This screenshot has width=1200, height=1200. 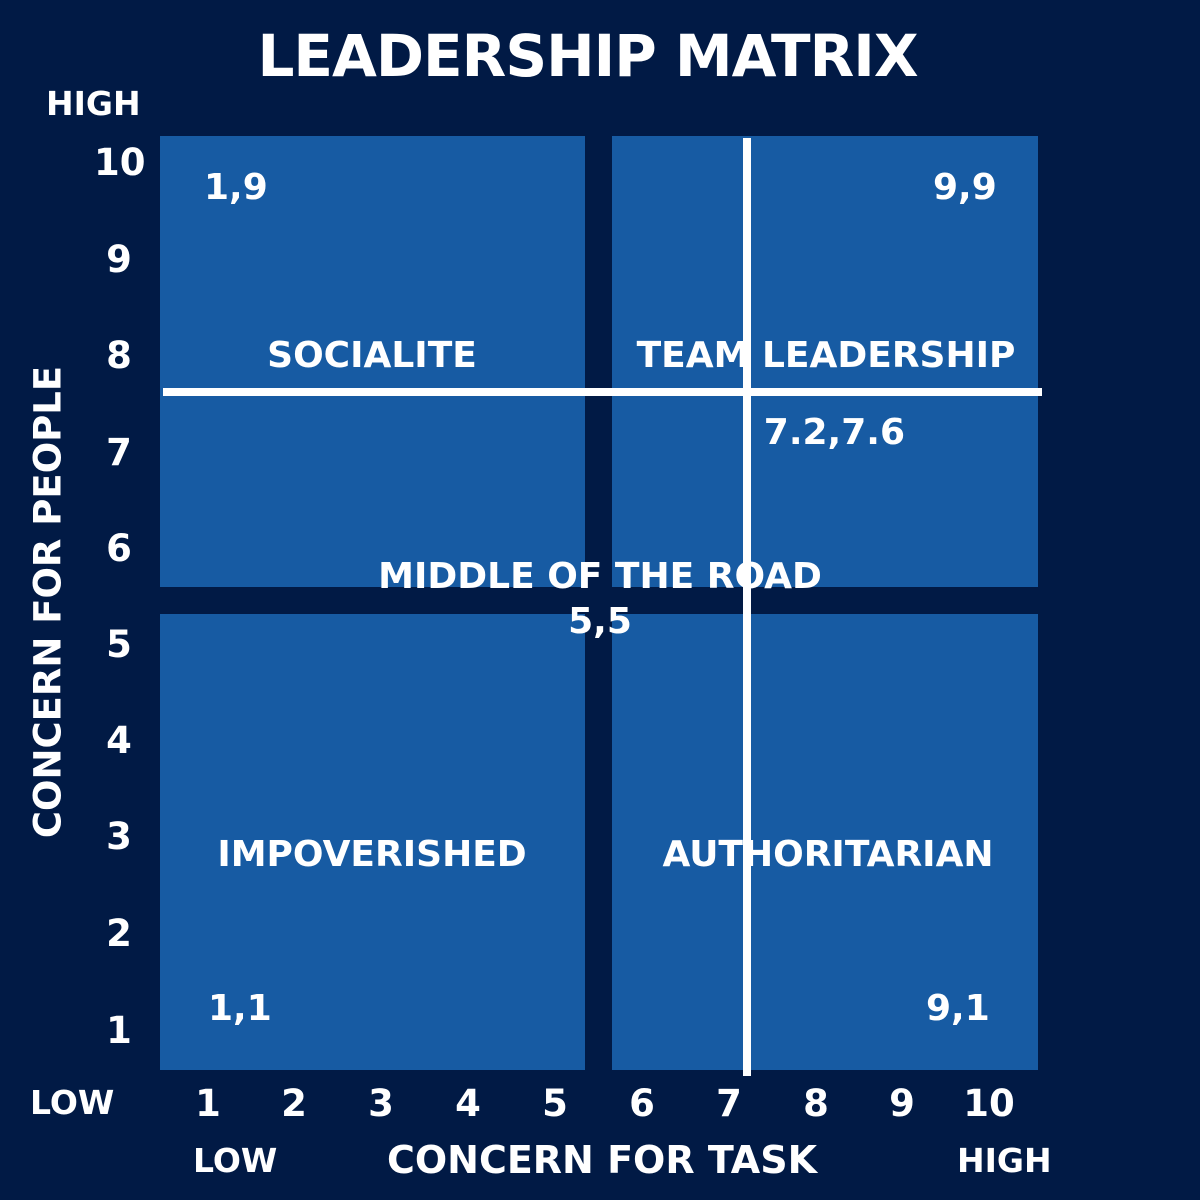 What do you see at coordinates (642, 1103) in the screenshot?
I see `x-tick-6: 6` at bounding box center [642, 1103].